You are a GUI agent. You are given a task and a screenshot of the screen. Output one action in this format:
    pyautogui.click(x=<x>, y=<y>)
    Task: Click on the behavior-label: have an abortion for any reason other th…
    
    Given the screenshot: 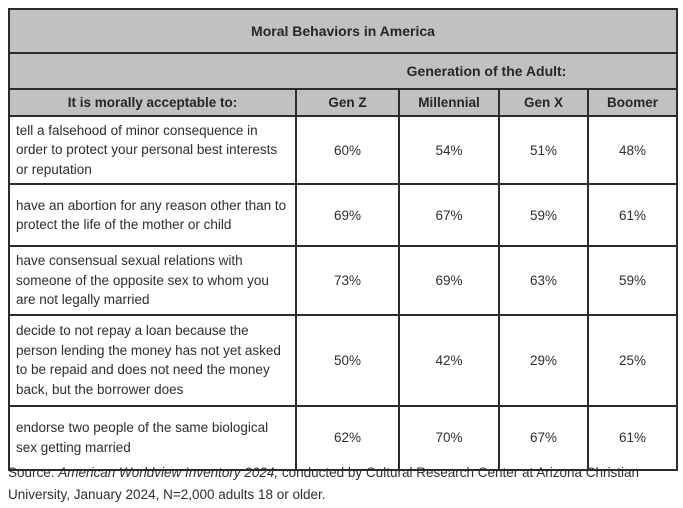 What is the action you would take?
    pyautogui.click(x=152, y=215)
    